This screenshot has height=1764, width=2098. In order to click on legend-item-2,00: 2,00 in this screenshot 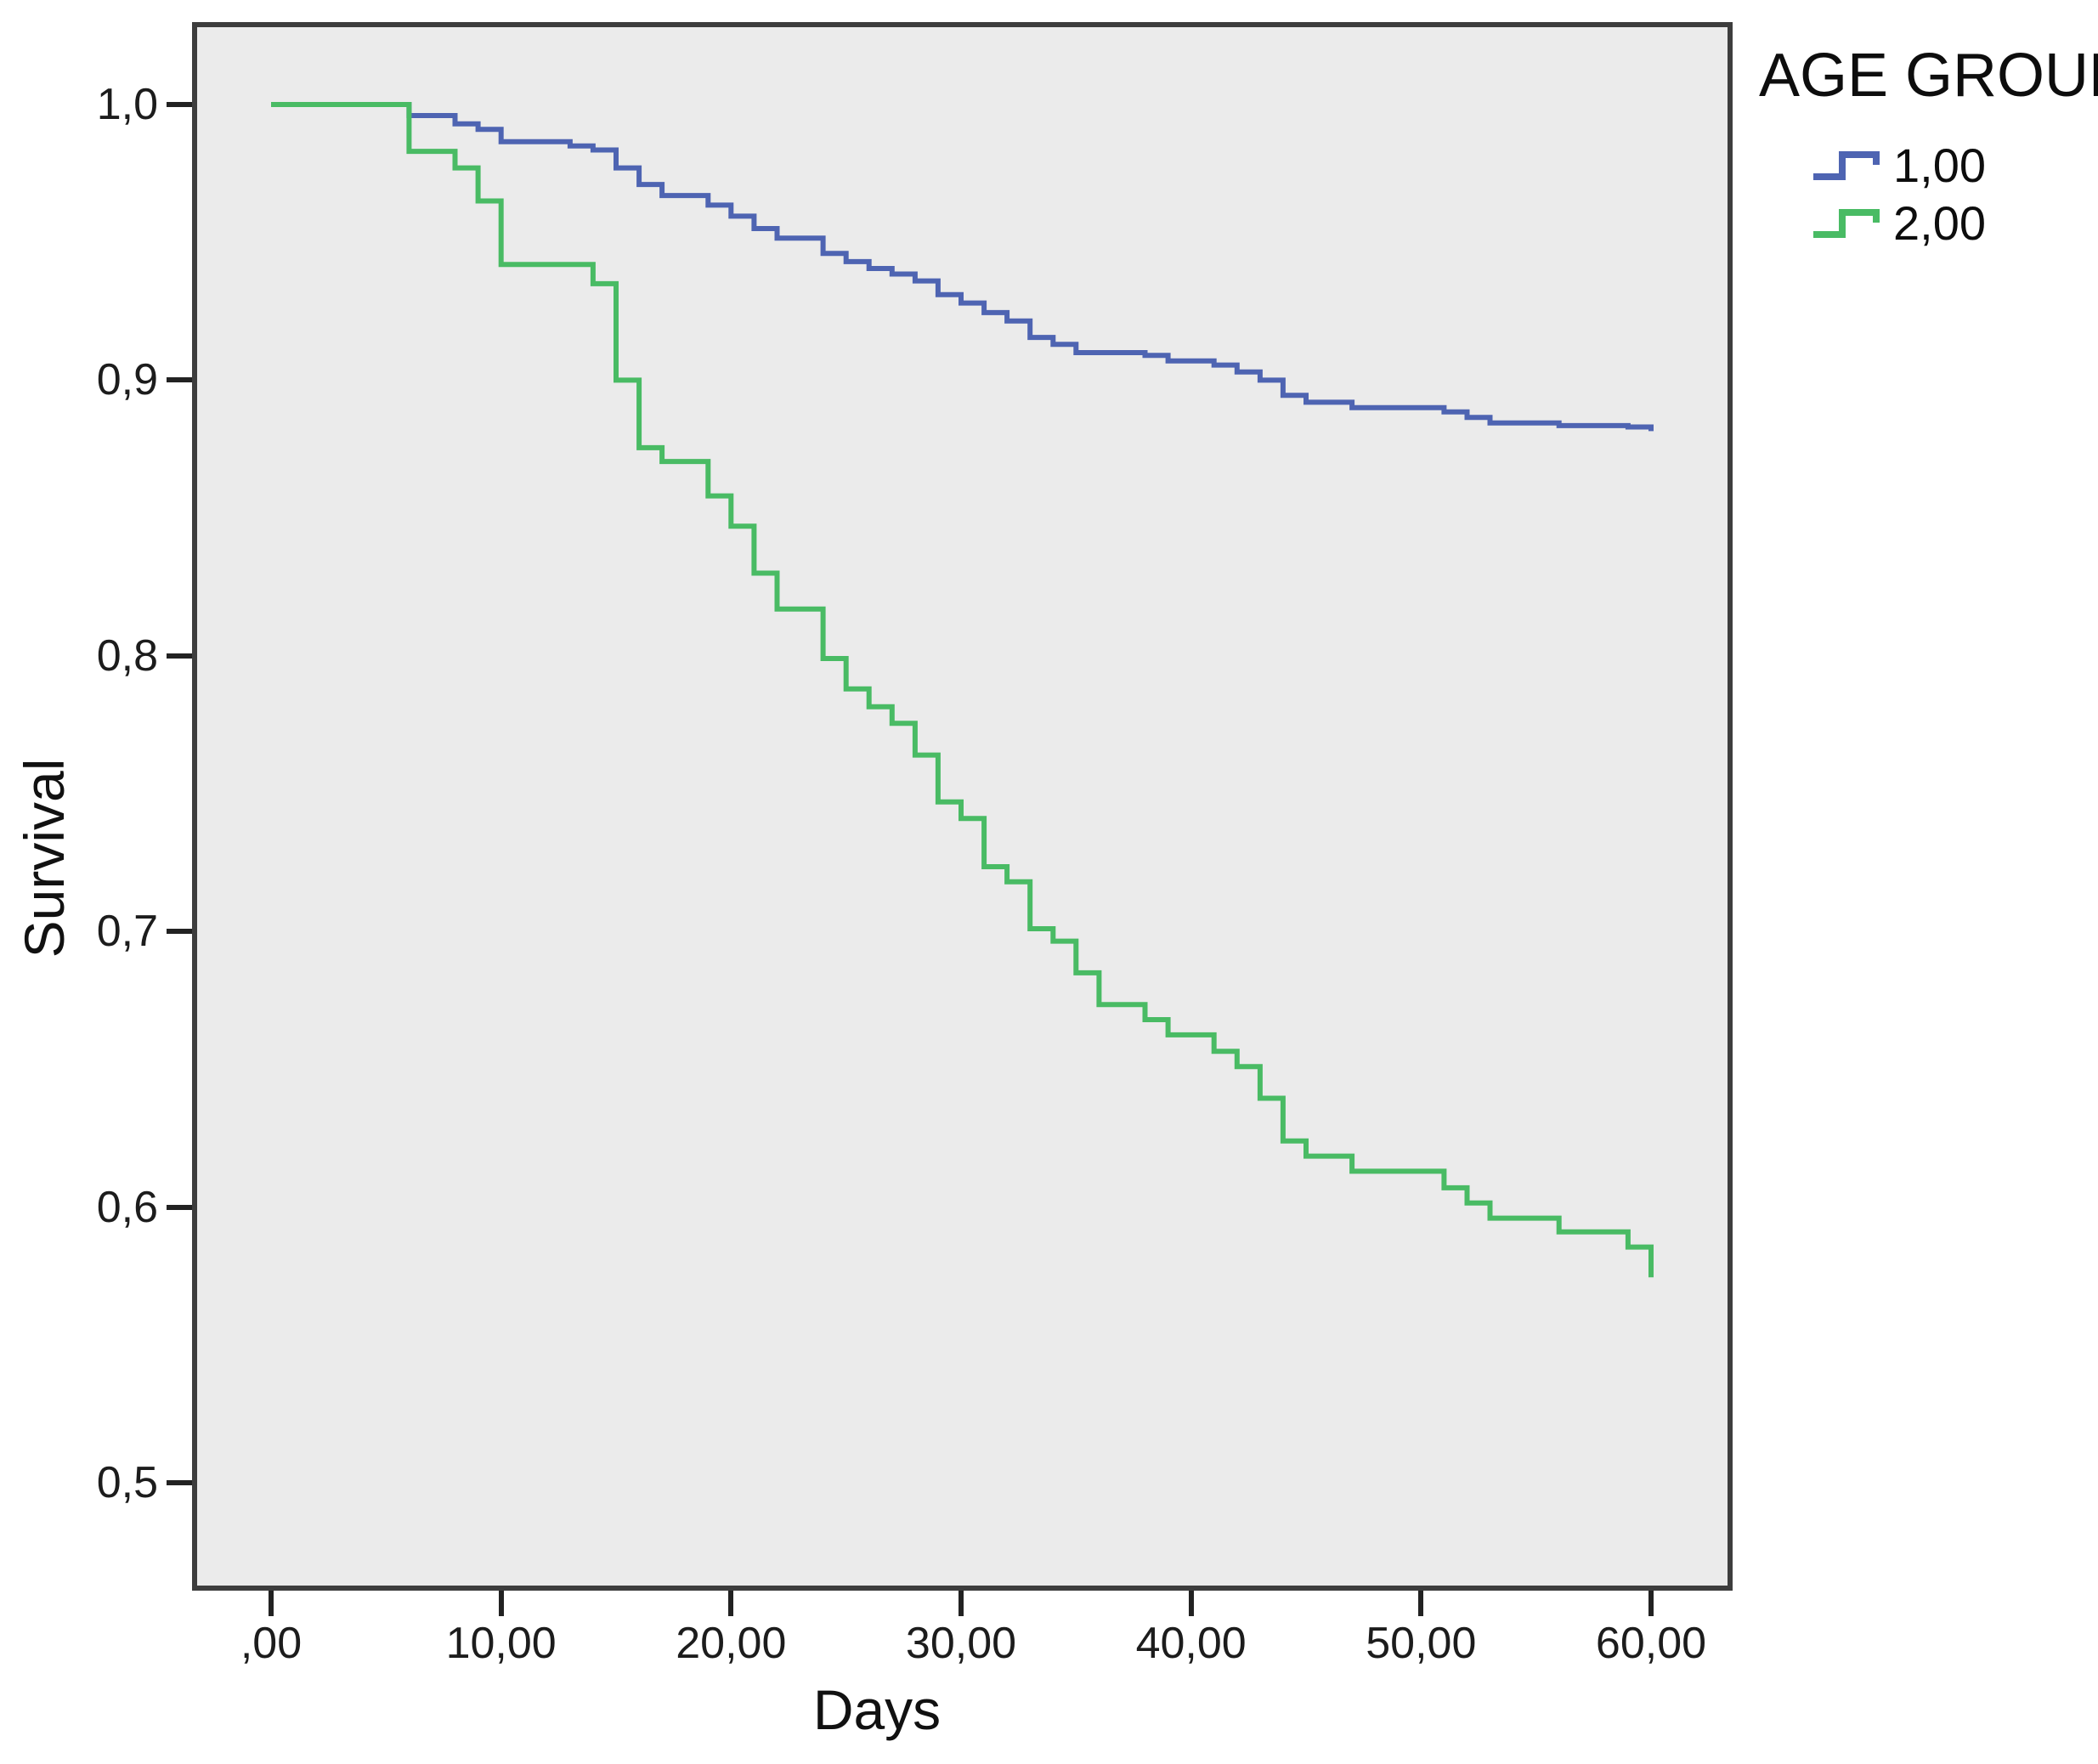, I will do `click(1954, 222)`.